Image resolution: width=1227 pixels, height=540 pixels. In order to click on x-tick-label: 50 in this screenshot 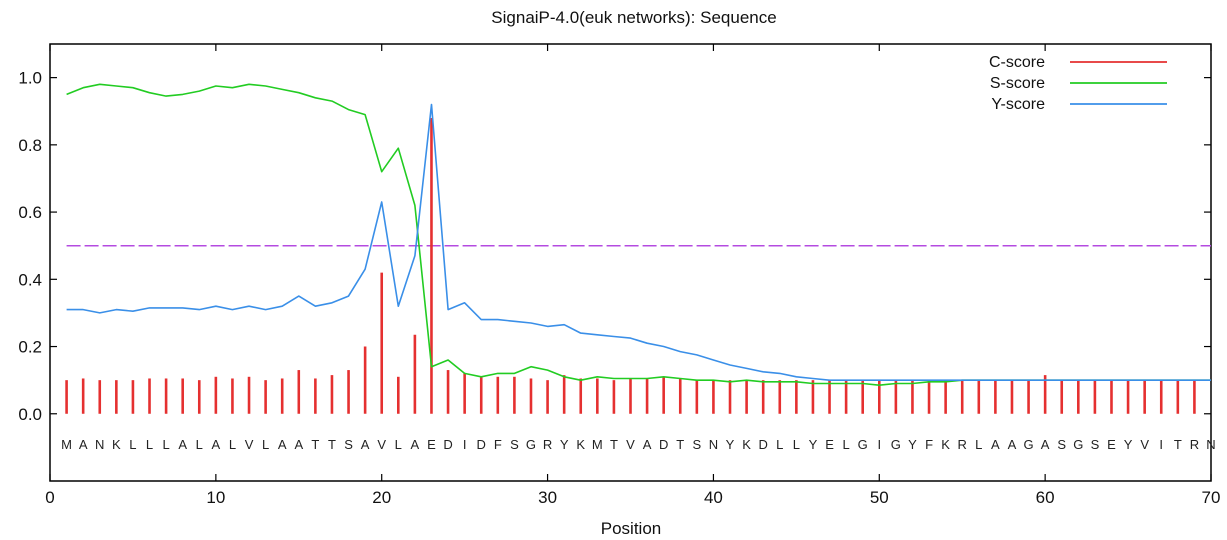, I will do `click(879, 497)`.